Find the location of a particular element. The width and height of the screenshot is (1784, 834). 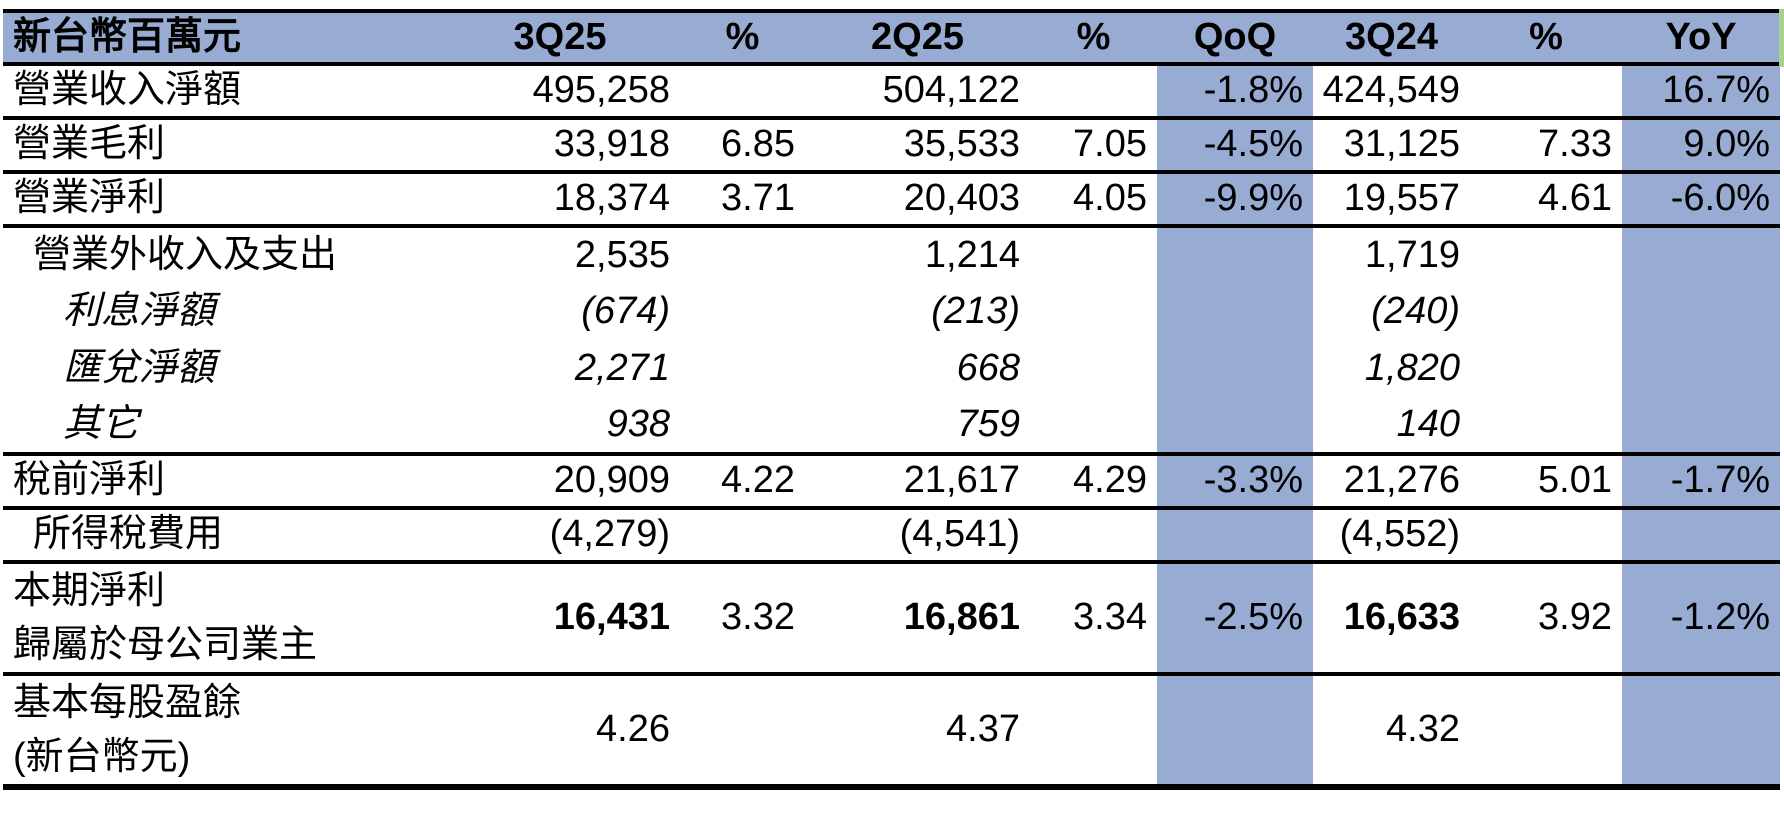

value-cell: (4,541) is located at coordinates (959, 534).